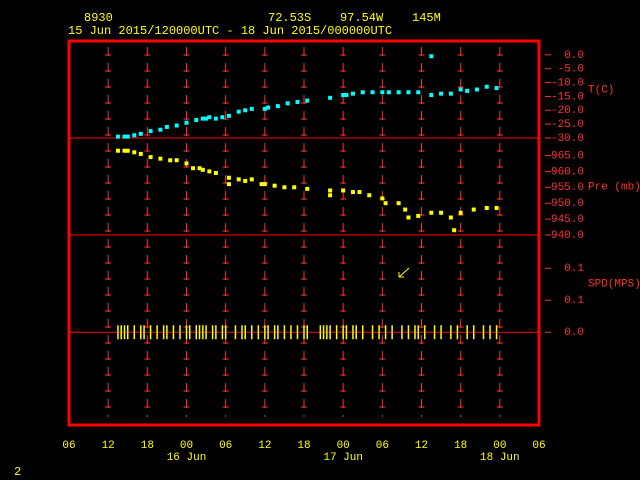  What do you see at coordinates (343, 458) in the screenshot?
I see `day-label: 17 Jun` at bounding box center [343, 458].